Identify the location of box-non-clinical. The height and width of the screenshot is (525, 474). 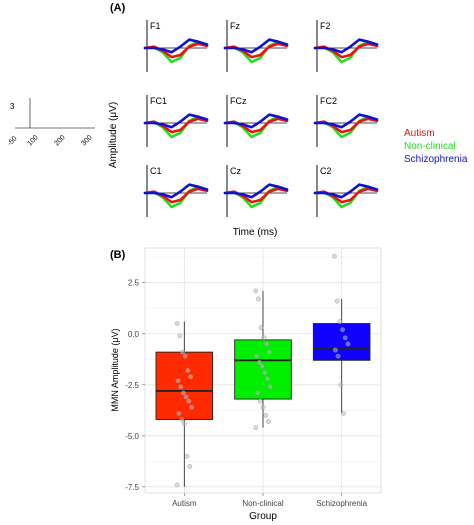
(263, 359).